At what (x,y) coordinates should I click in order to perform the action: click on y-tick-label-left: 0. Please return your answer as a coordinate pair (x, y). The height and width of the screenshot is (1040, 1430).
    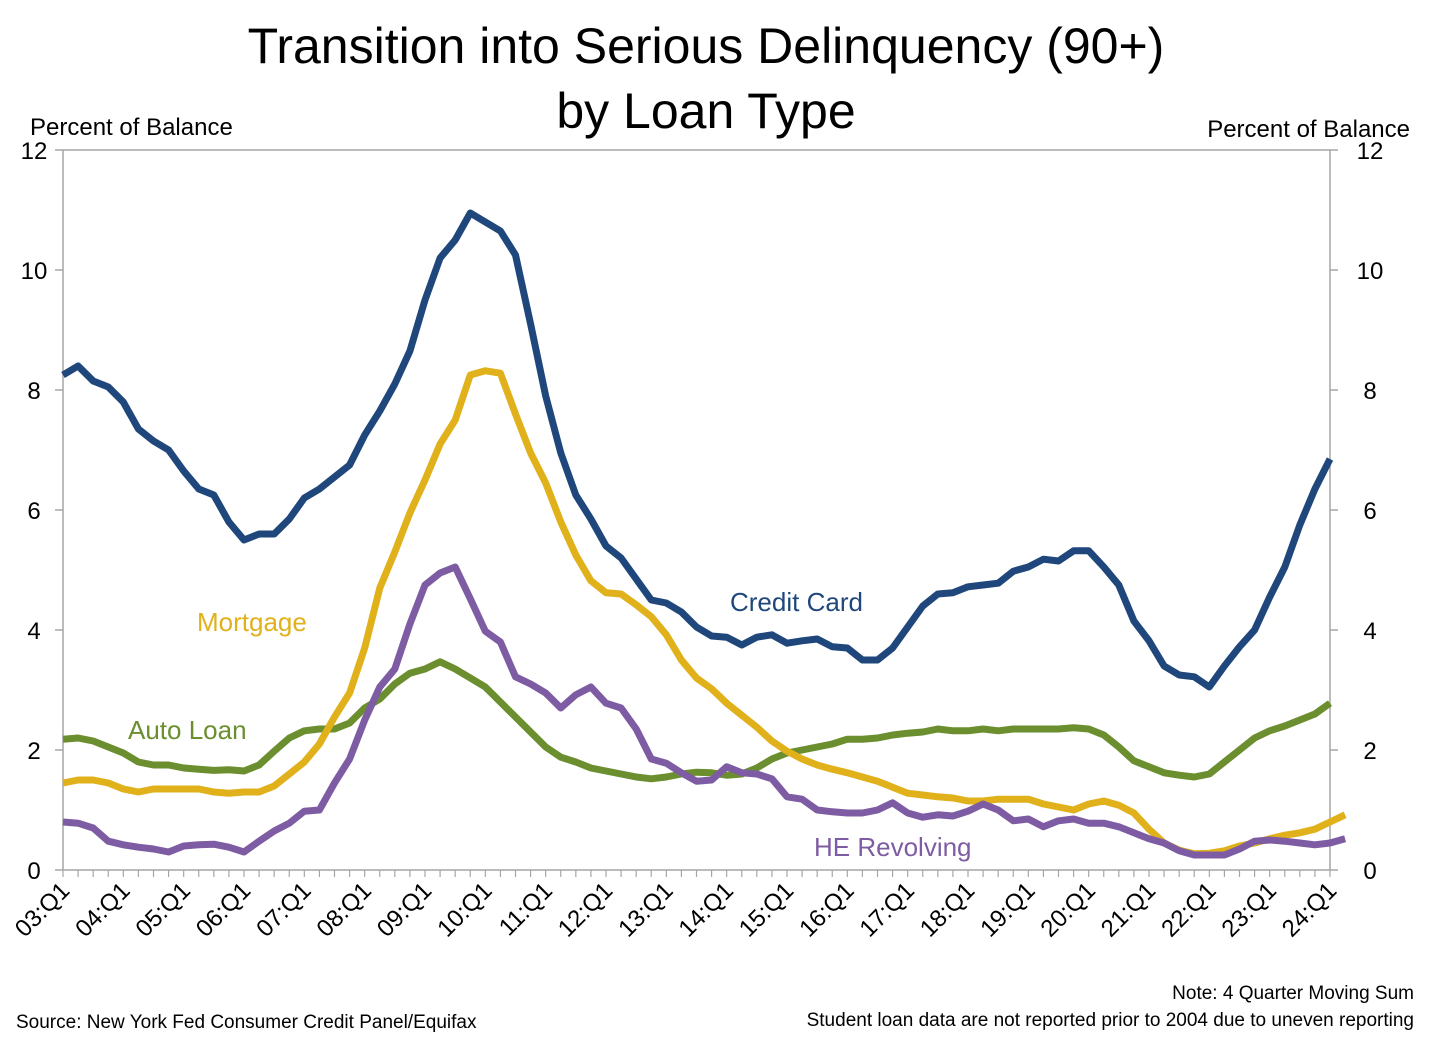
    Looking at the image, I should click on (33, 871).